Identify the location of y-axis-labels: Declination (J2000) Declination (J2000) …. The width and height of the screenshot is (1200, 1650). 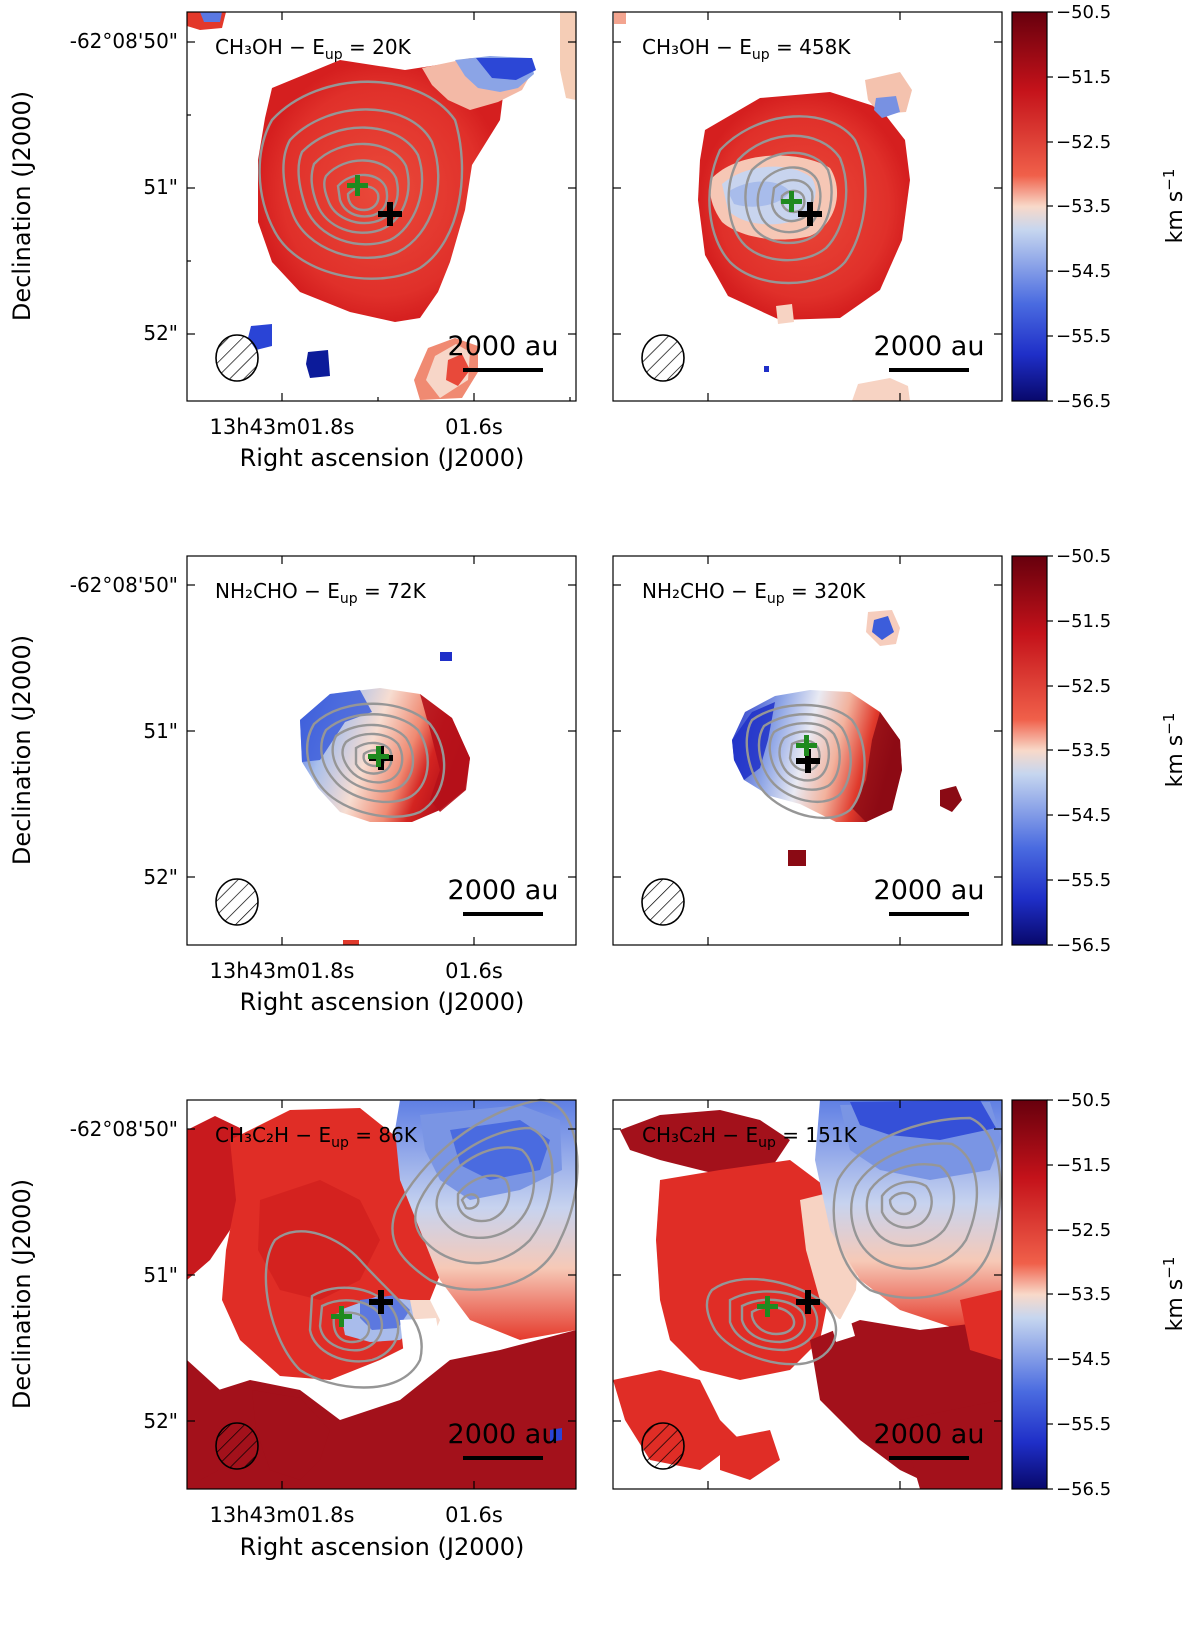
(22, 750).